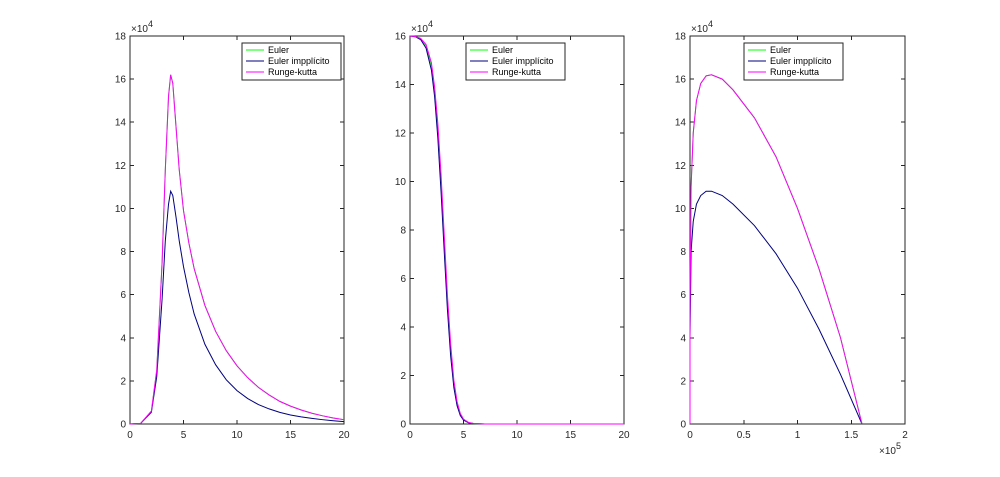  What do you see at coordinates (890, 449) in the screenshot?
I see `x-exponent-label: ×10⁵` at bounding box center [890, 449].